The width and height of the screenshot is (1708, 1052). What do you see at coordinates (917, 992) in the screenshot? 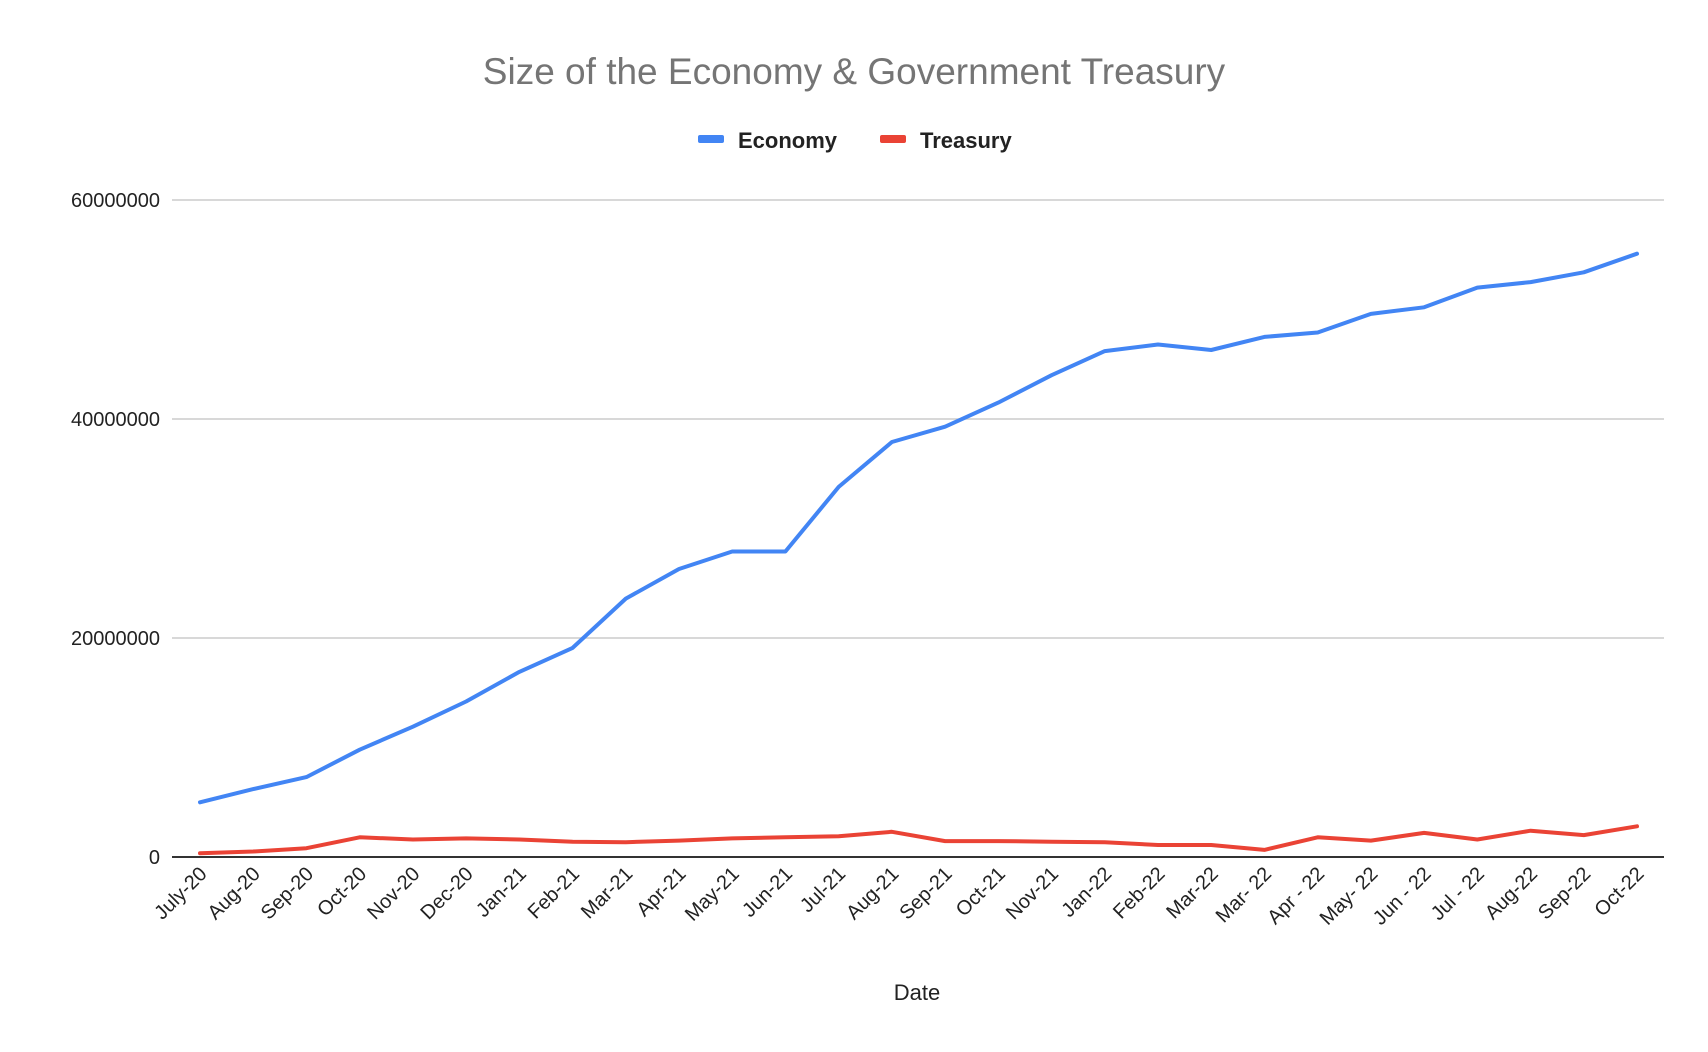
I see `x-axis-label: Date` at bounding box center [917, 992].